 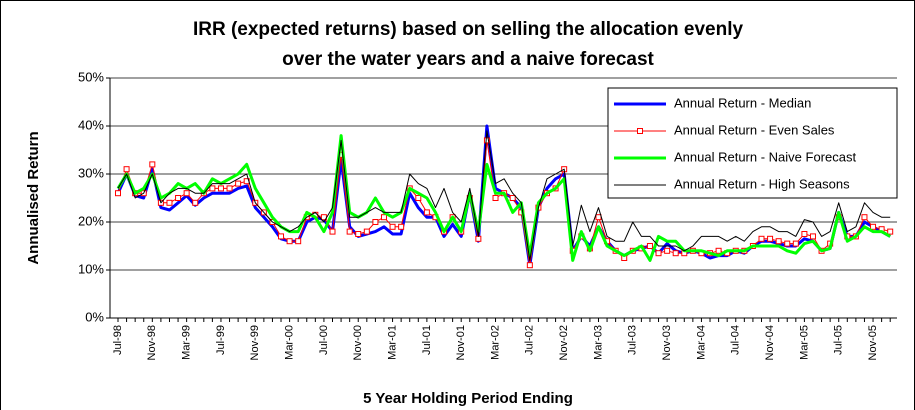 I want to click on x-tick-label: Nov-00, so click(x=358, y=342).